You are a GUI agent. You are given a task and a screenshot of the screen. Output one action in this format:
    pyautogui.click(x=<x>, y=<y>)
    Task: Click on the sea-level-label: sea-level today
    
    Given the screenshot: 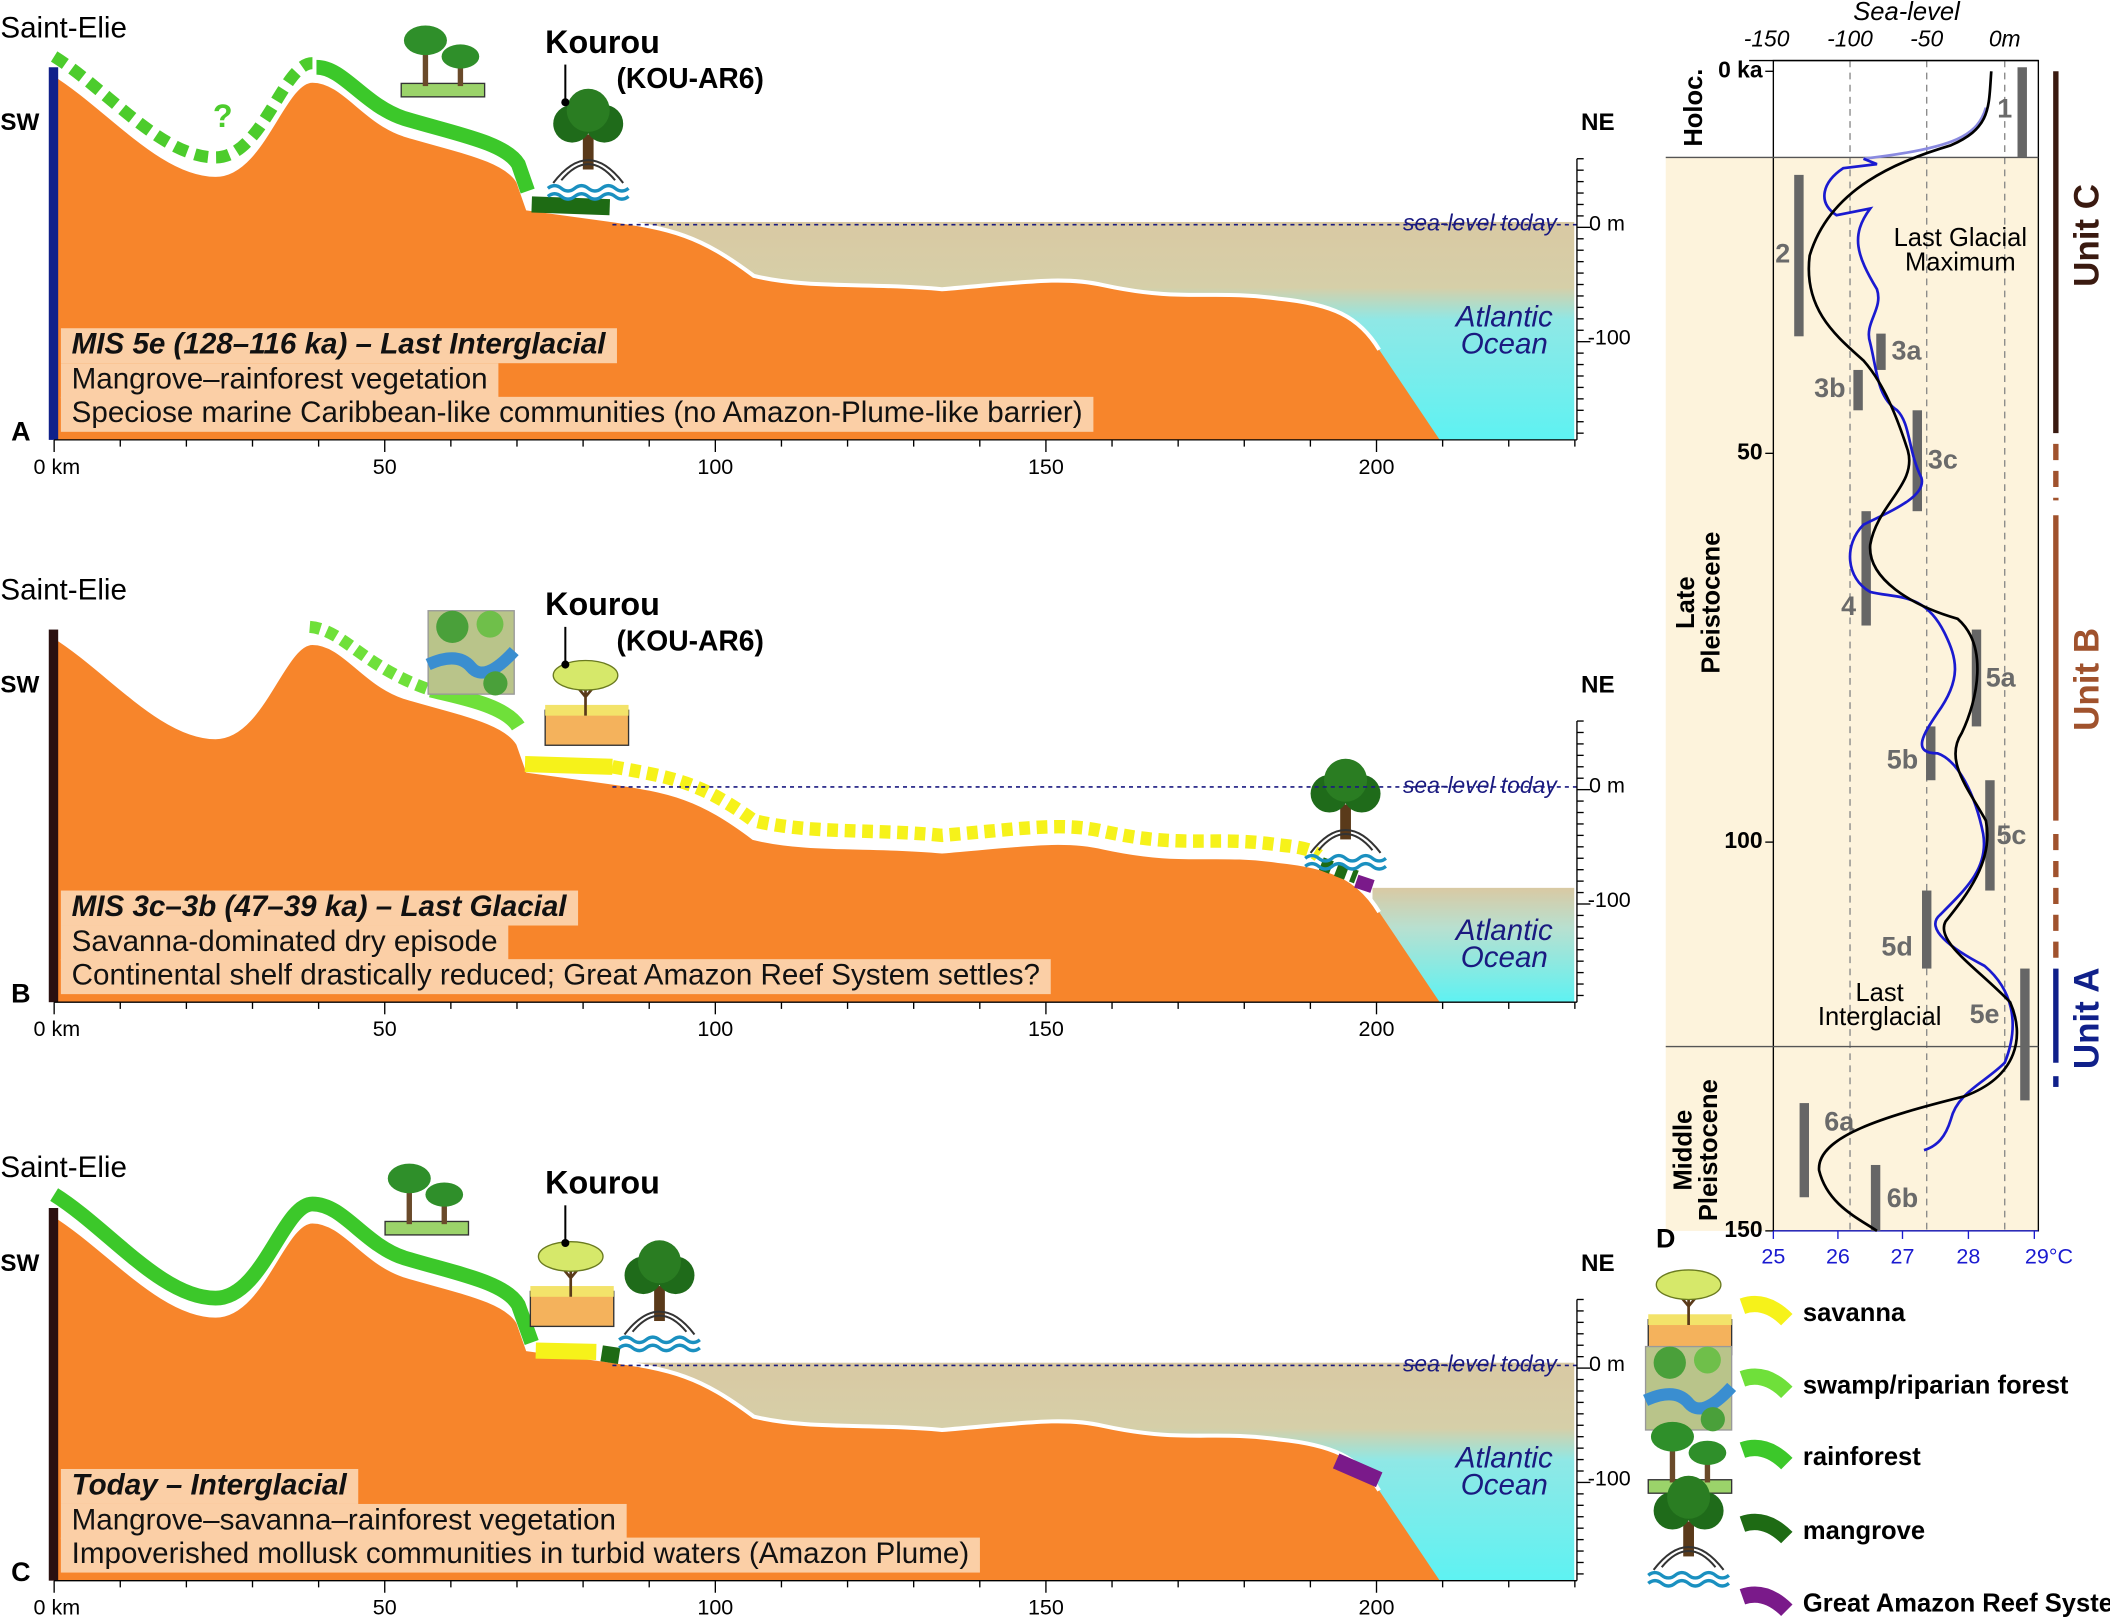 What is the action you would take?
    pyautogui.click(x=1480, y=785)
    